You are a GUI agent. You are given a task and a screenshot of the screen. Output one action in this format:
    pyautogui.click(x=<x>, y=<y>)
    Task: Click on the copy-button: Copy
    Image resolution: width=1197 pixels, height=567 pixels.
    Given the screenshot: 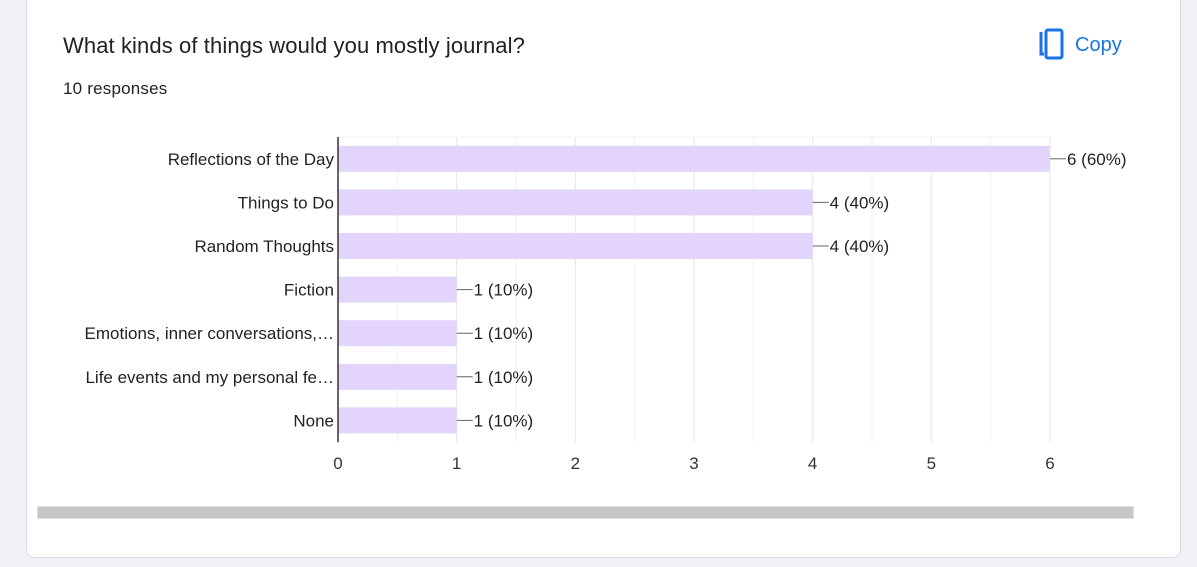 What is the action you would take?
    pyautogui.click(x=1079, y=45)
    